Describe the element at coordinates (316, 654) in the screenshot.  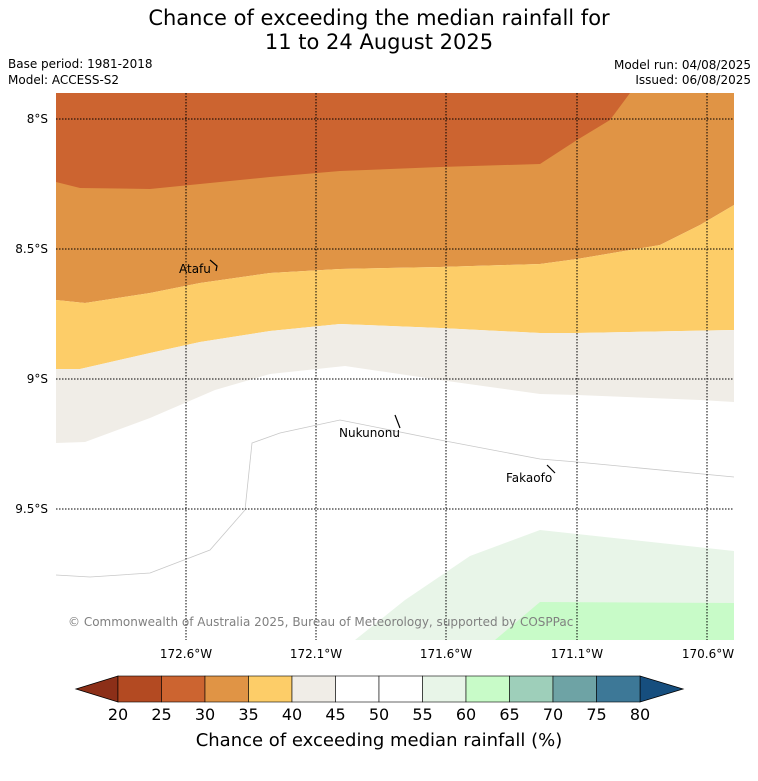
I see `lon-label-172-1w: 172.1°W` at that location.